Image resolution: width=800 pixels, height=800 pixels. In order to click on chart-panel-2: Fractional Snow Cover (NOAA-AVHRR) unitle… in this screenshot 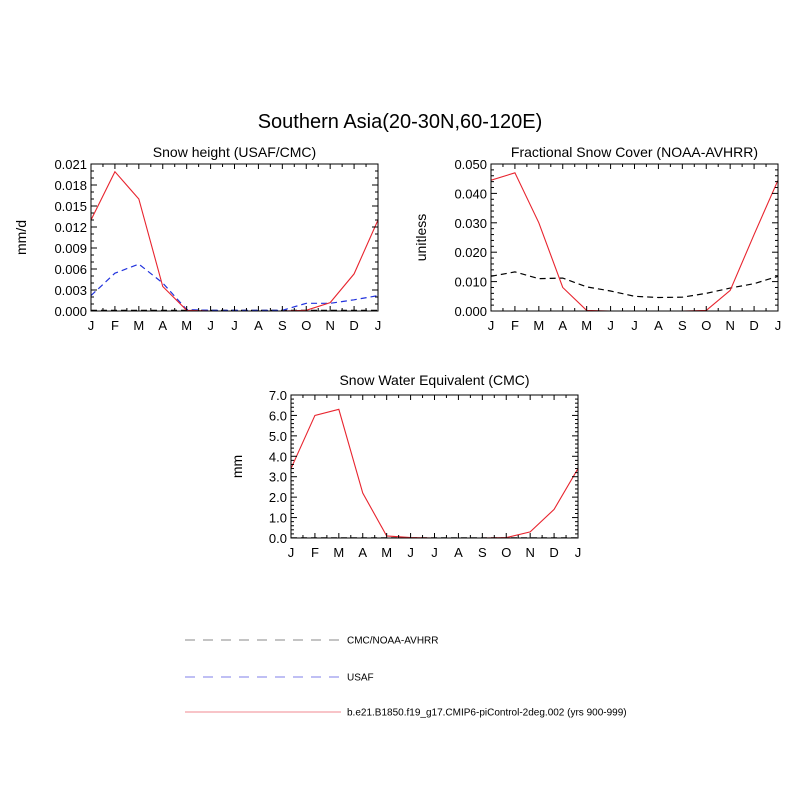, I will do `click(597, 238)`.